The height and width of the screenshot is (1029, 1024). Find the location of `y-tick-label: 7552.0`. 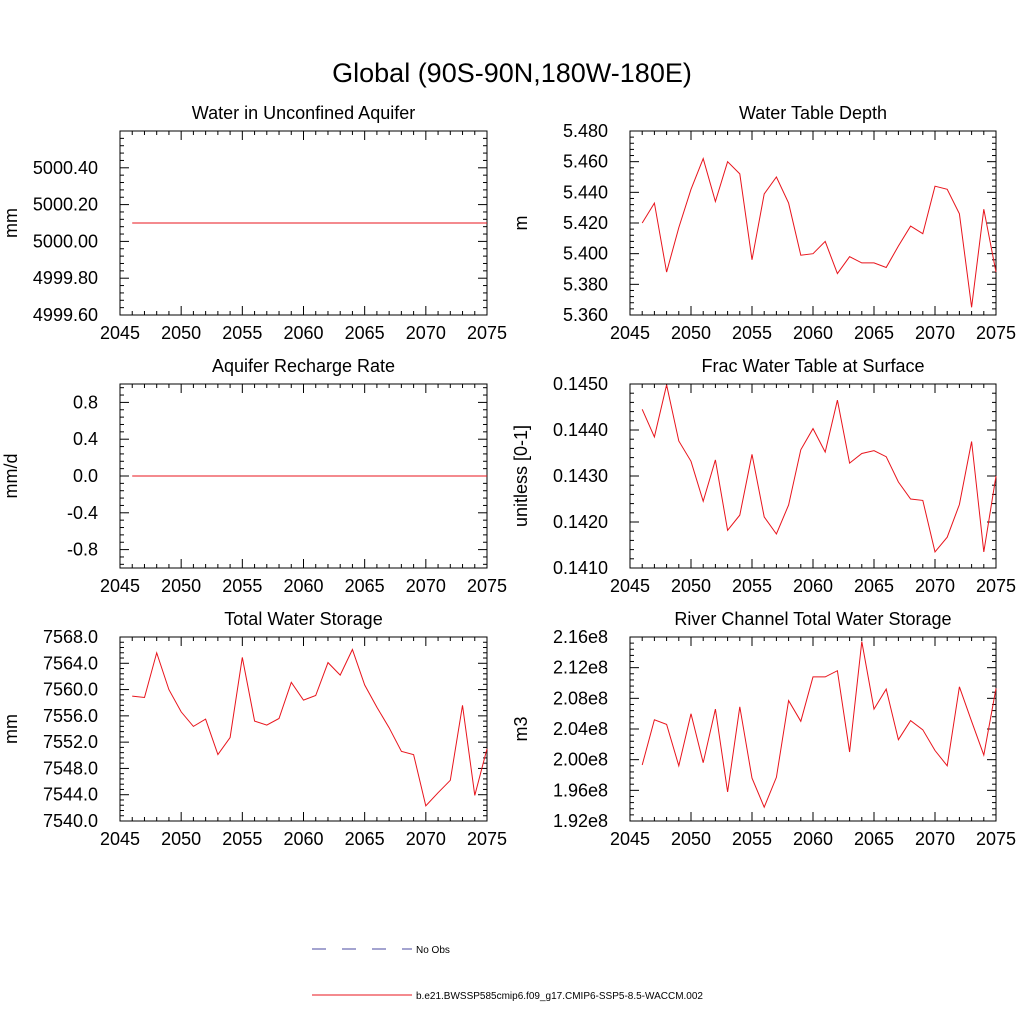

y-tick-label: 7552.0 is located at coordinates (70, 742).